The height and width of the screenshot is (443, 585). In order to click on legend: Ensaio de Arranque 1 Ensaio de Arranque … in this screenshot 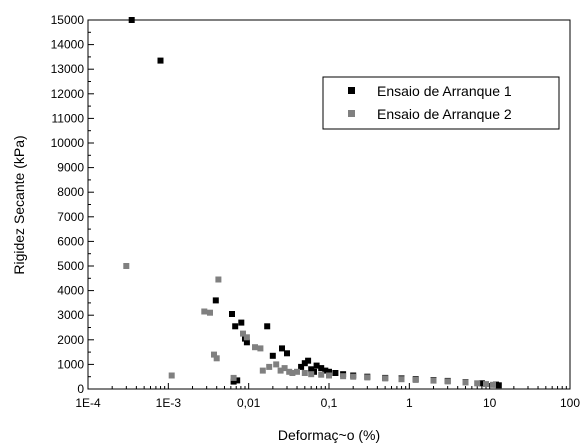, I will do `click(441, 103)`.